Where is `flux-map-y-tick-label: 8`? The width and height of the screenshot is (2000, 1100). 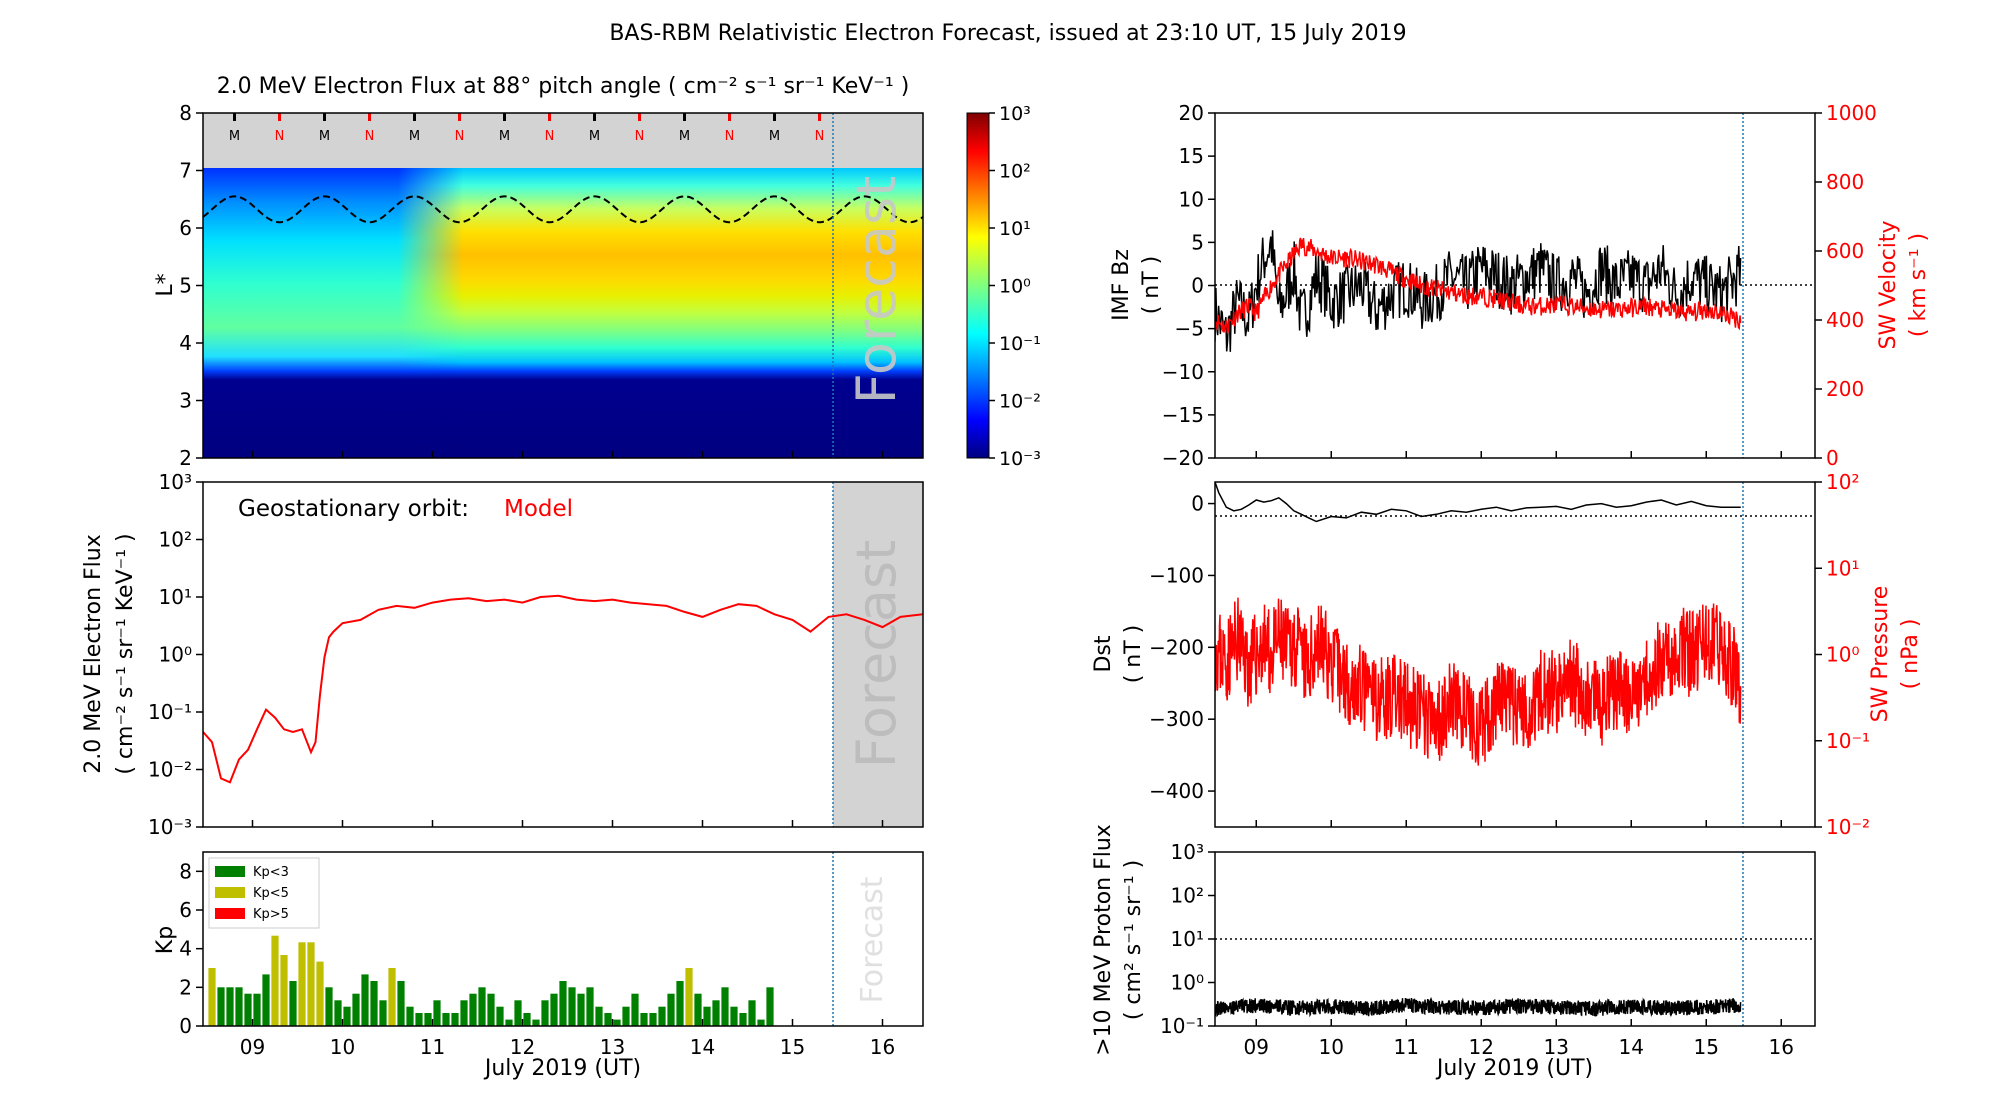 flux-map-y-tick-label: 8 is located at coordinates (185, 113).